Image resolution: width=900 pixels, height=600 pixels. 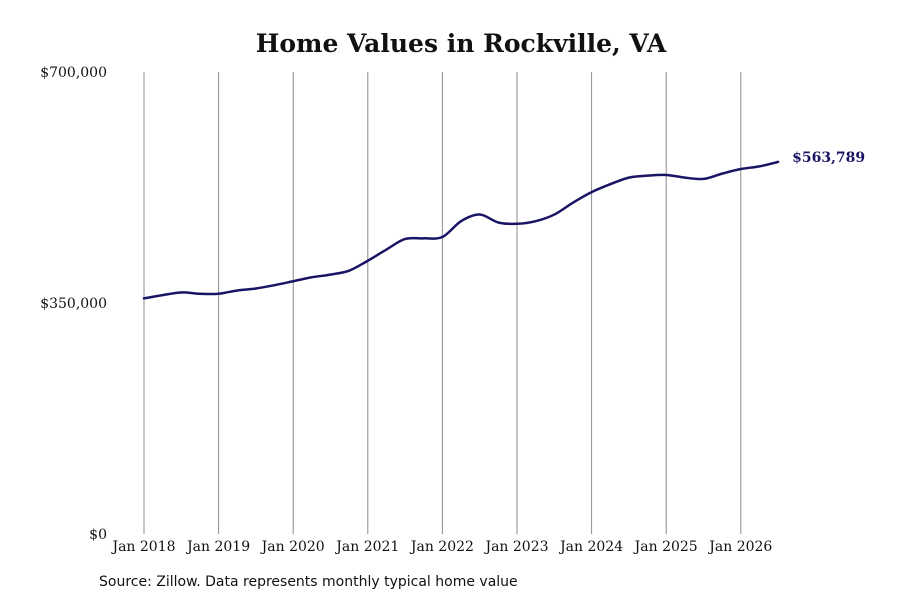 What do you see at coordinates (366, 547) in the screenshot?
I see `x-tick-label: Jan 2021` at bounding box center [366, 547].